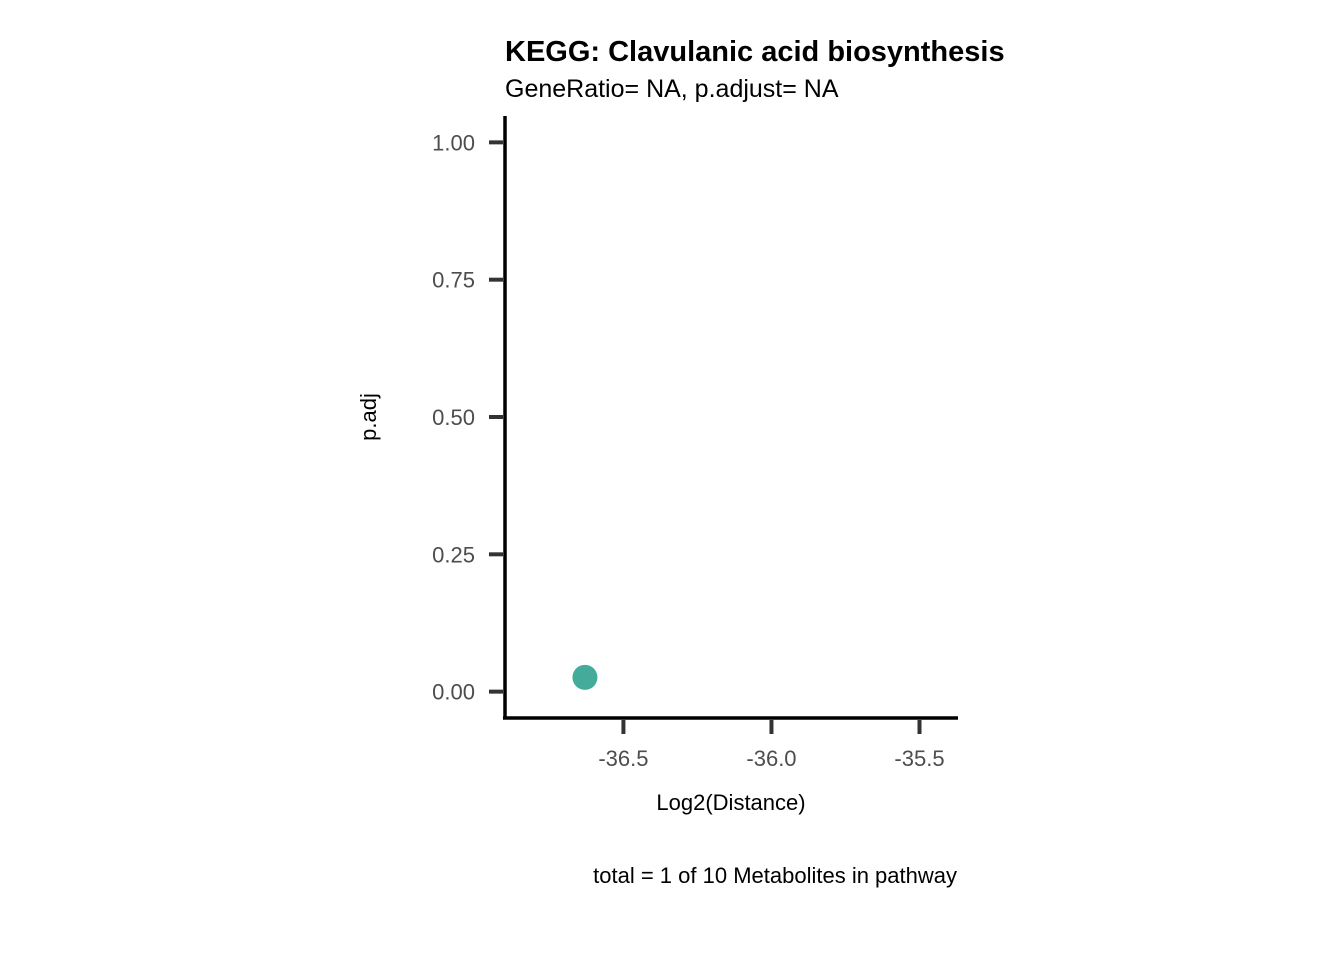  I want to click on x-tick-label: -36.0, so click(771, 758).